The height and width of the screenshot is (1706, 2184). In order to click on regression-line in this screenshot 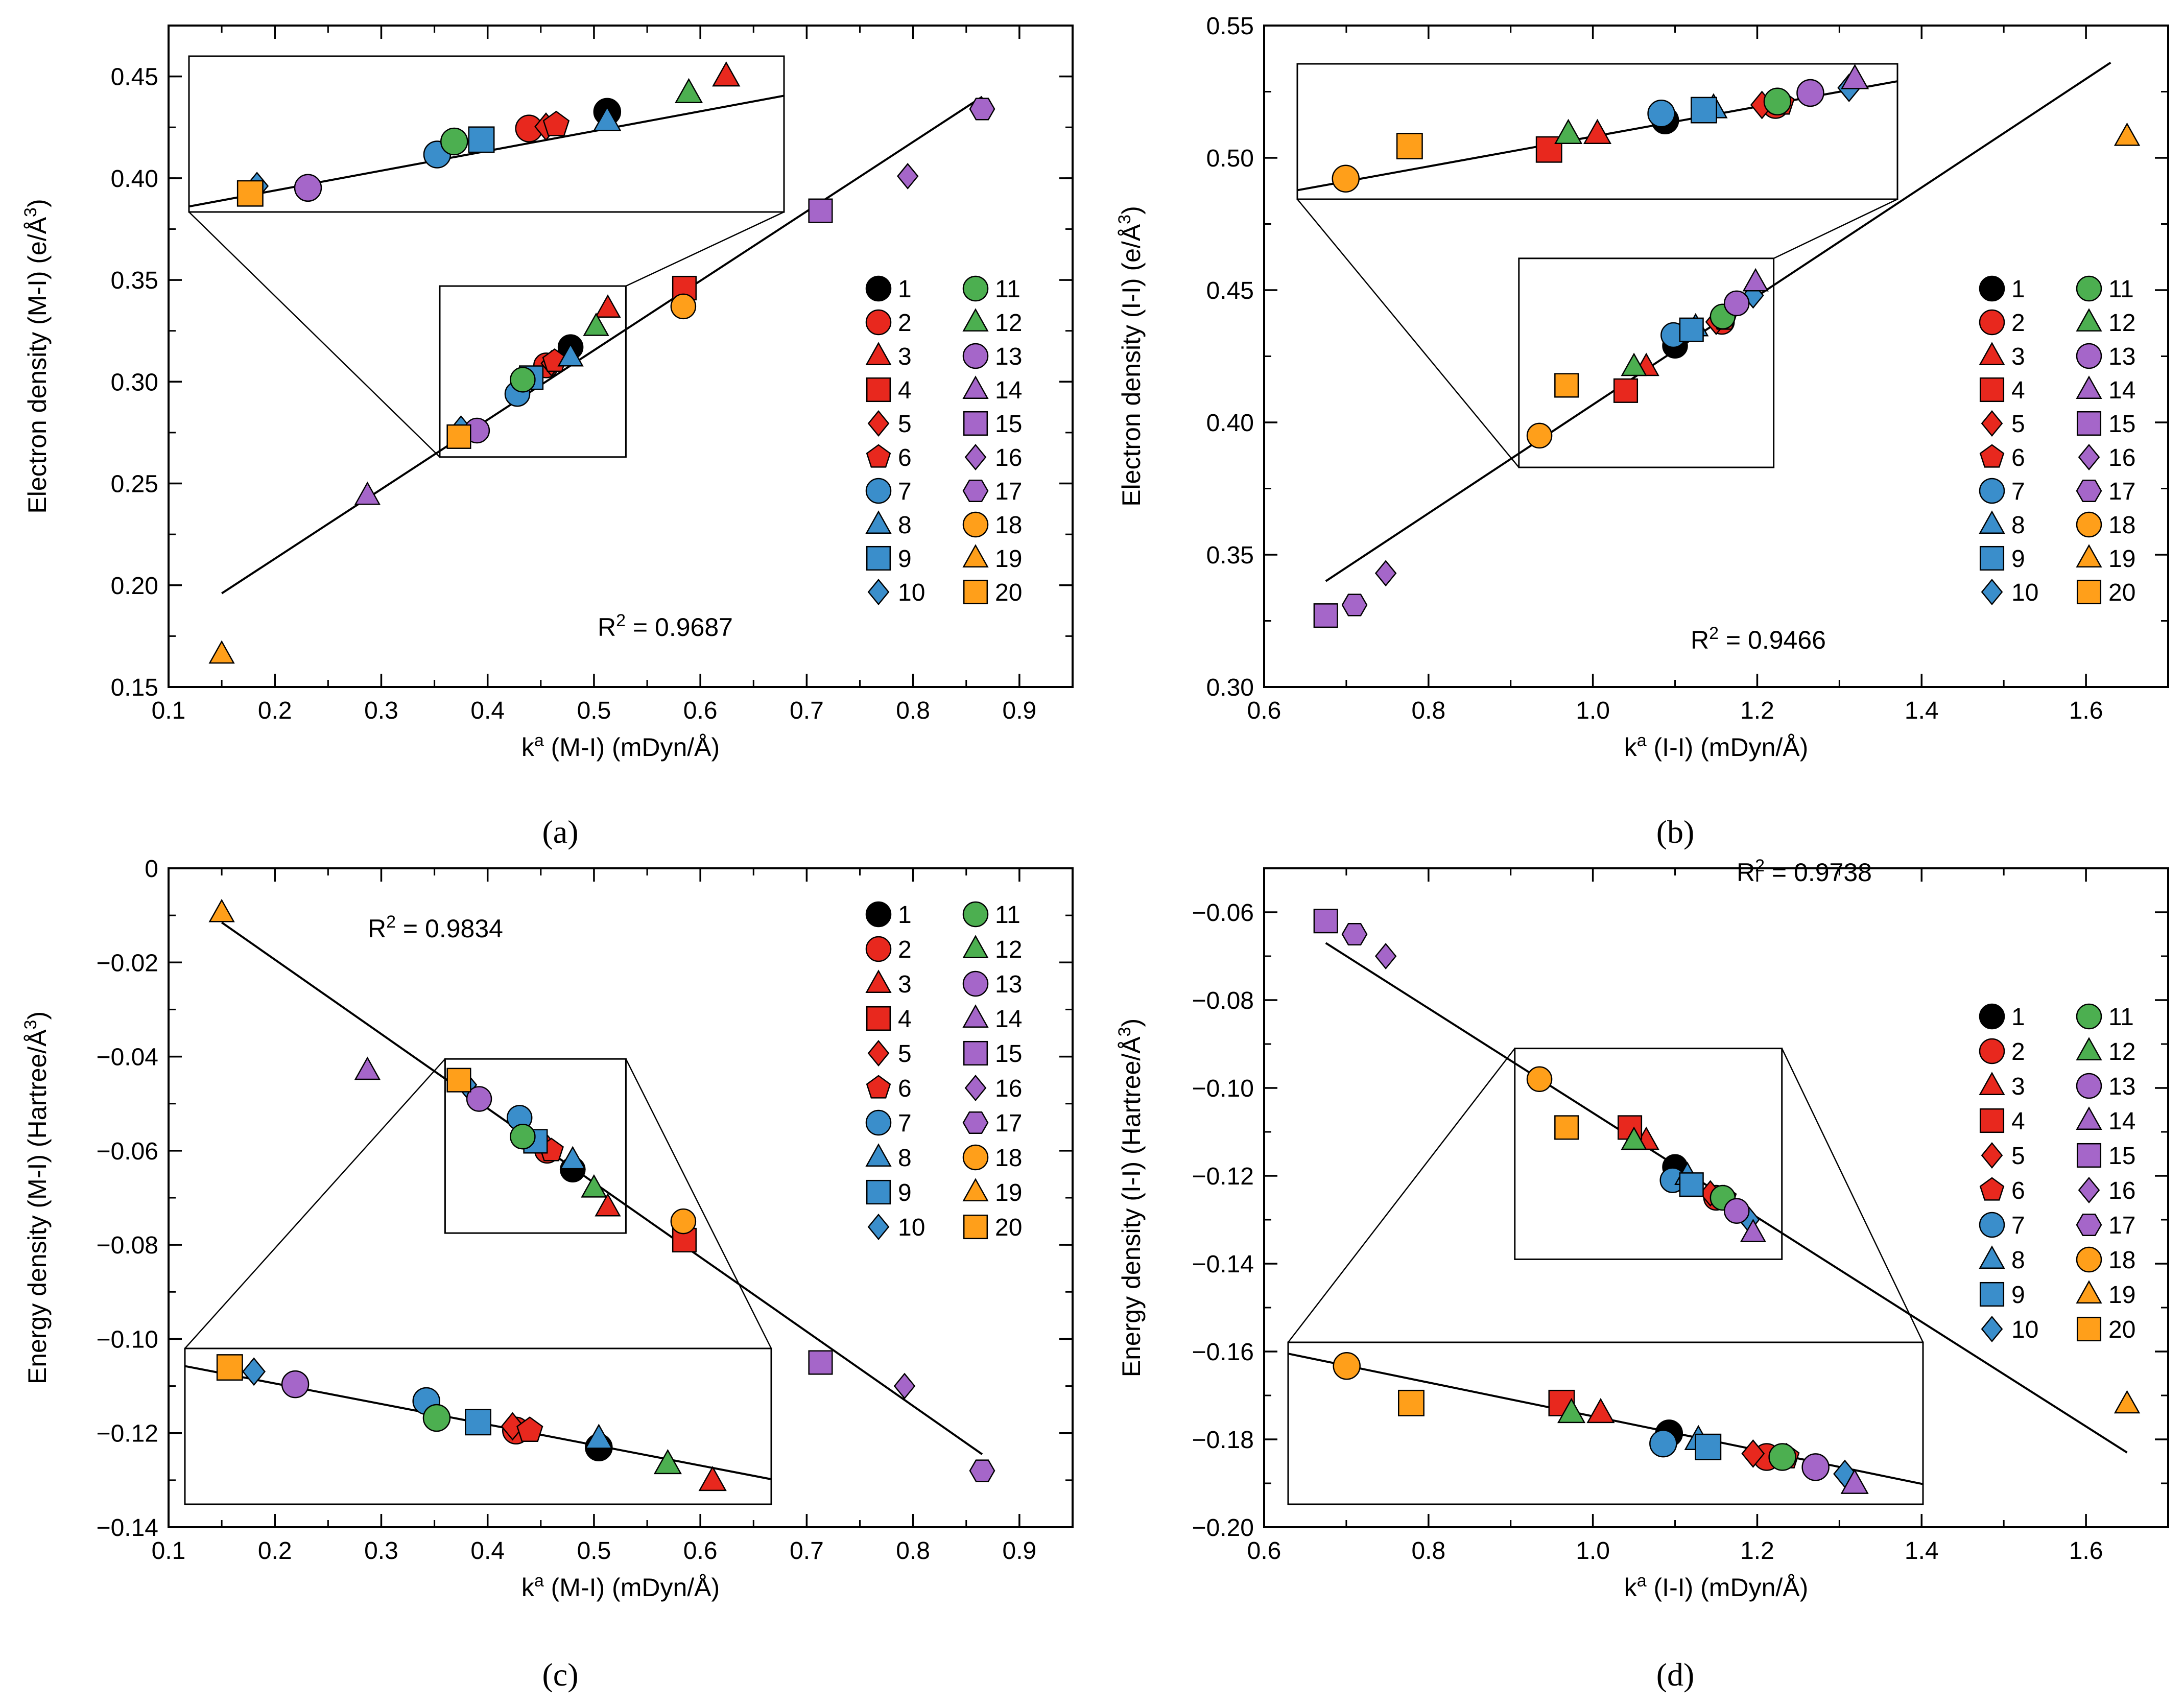, I will do `click(602, 1188)`.